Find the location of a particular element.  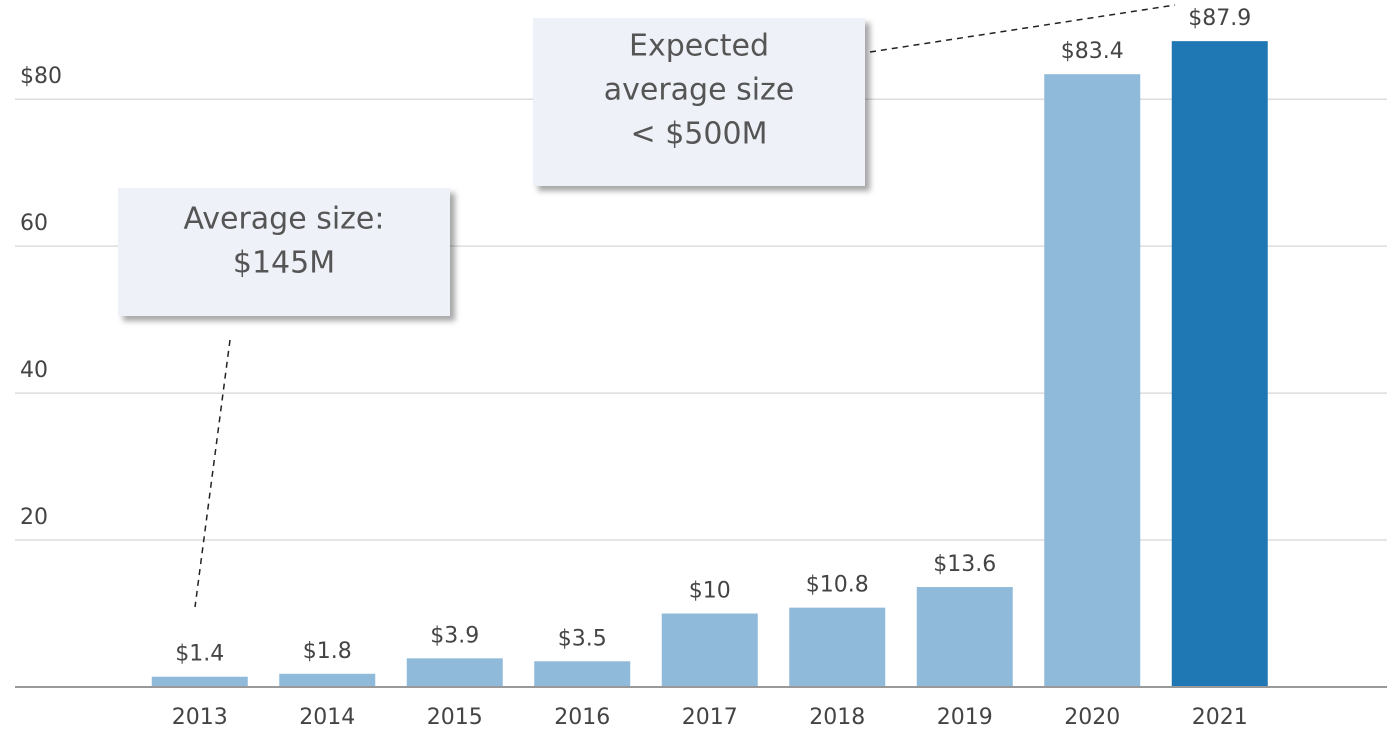

value-label: $87.9 is located at coordinates (1219, 18).